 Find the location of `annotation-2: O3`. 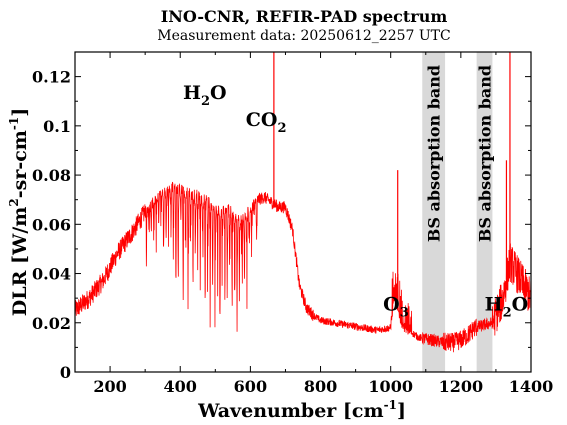

annotation-2: O3 is located at coordinates (396, 306).